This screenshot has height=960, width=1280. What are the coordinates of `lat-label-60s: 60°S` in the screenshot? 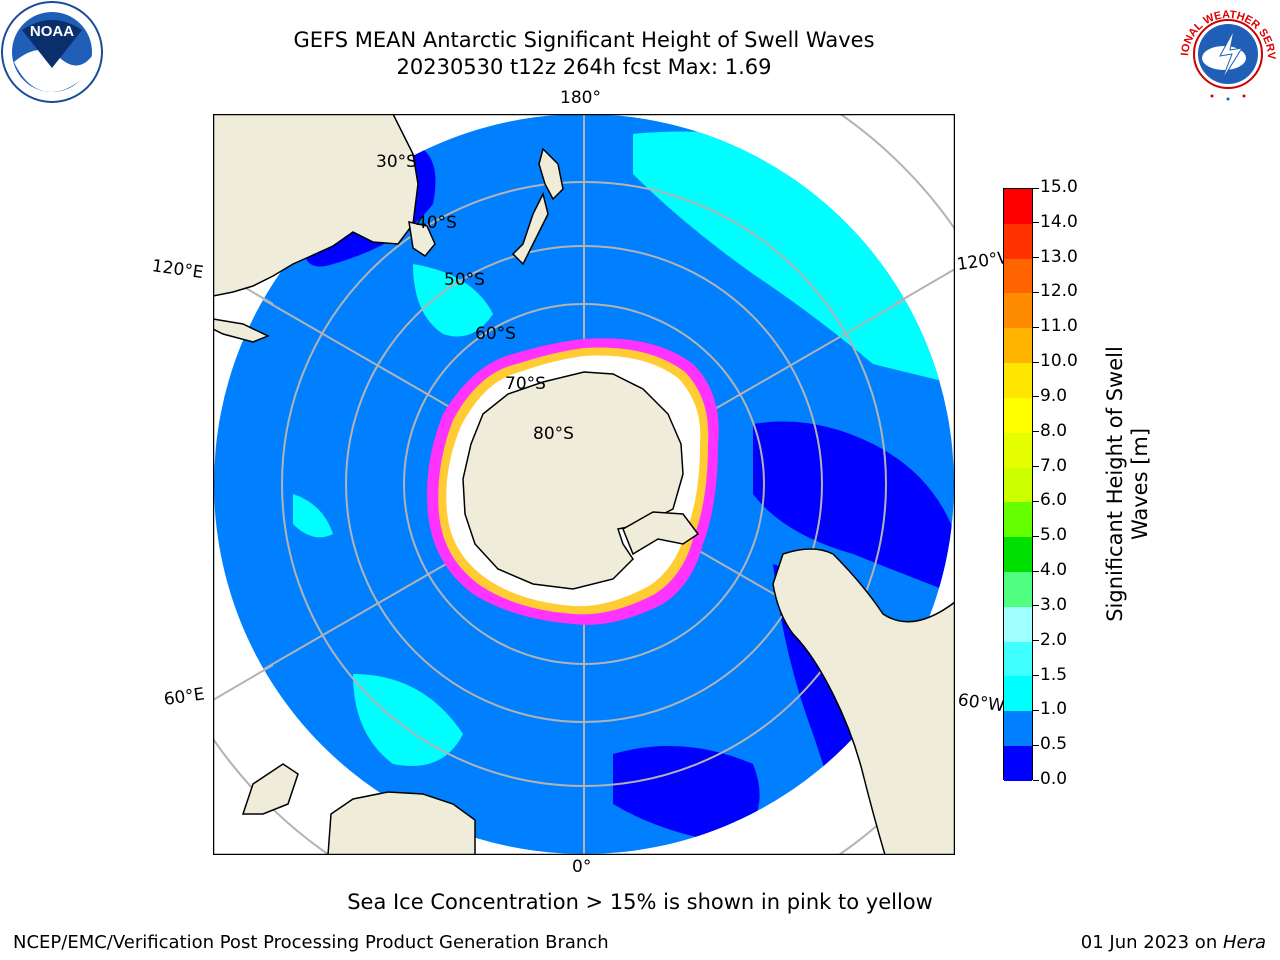 It's located at (495, 334).